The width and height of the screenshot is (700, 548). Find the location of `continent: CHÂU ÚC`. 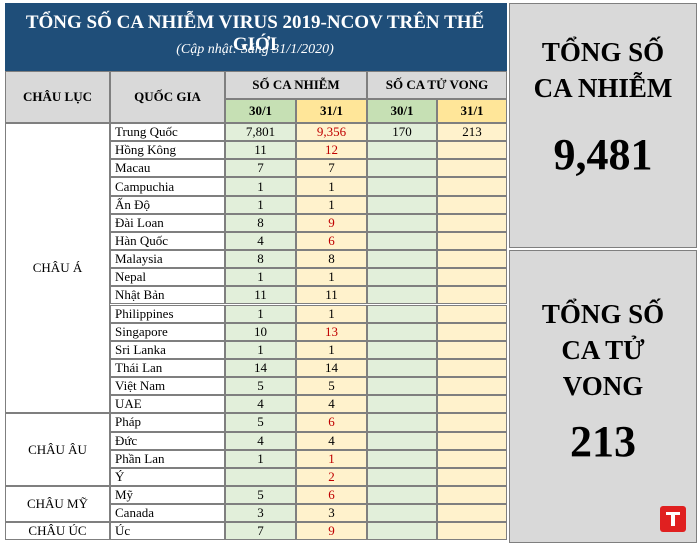

continent: CHÂU ÚC is located at coordinates (57, 531).